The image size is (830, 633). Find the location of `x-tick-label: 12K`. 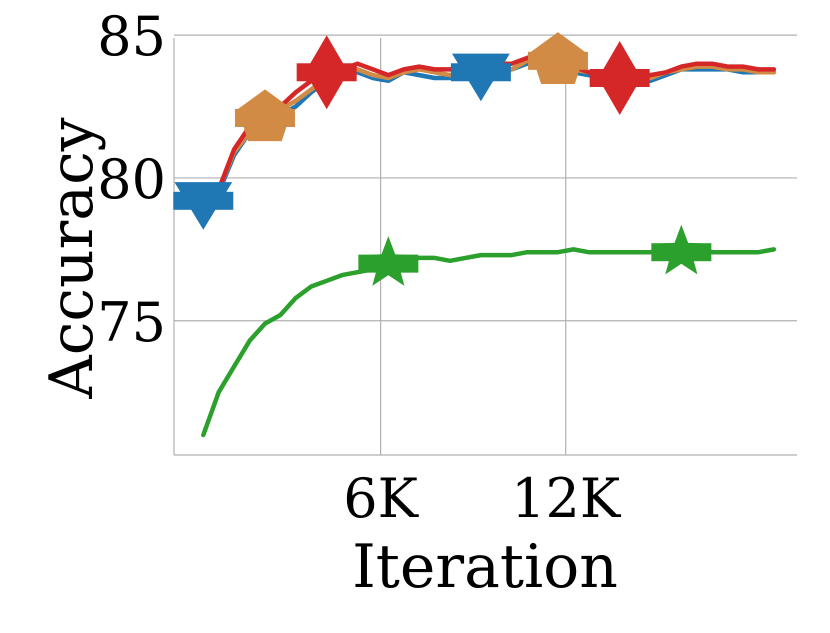

x-tick-label: 12K is located at coordinates (566, 498).